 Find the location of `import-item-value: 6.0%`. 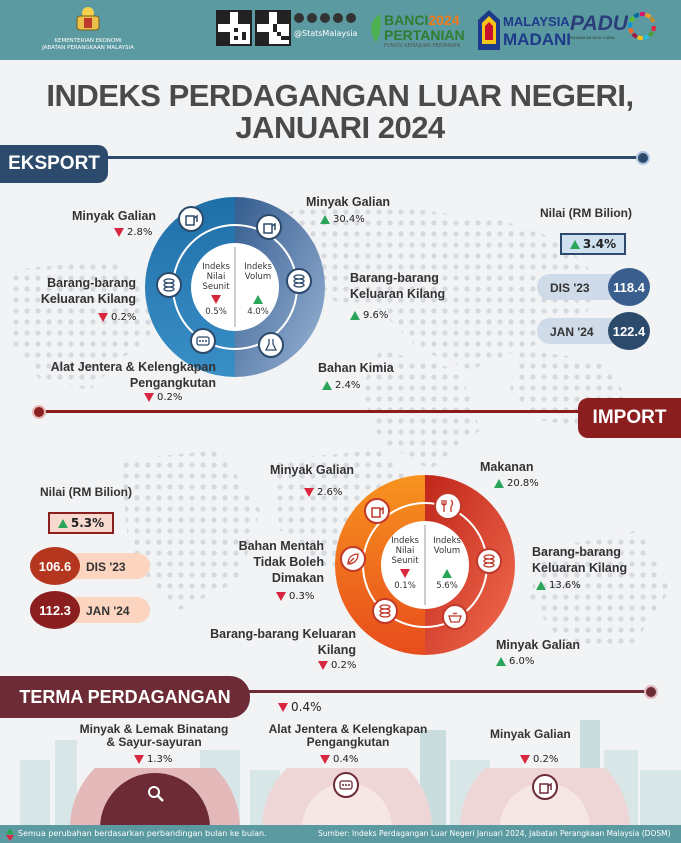

import-item-value: 6.0% is located at coordinates (515, 661).